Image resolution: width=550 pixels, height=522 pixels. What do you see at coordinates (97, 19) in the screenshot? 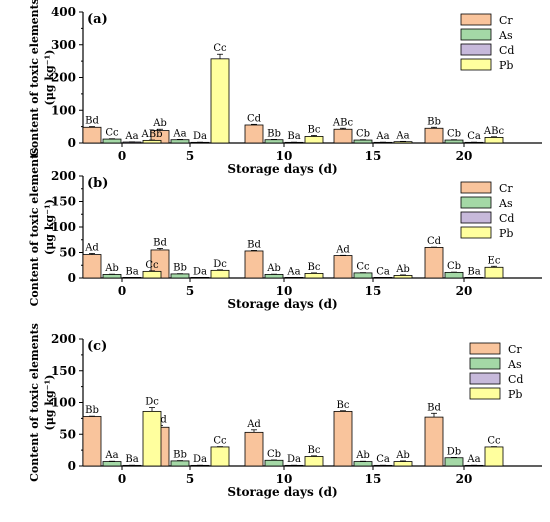
I see `panel-letter: (a)` at bounding box center [97, 19].